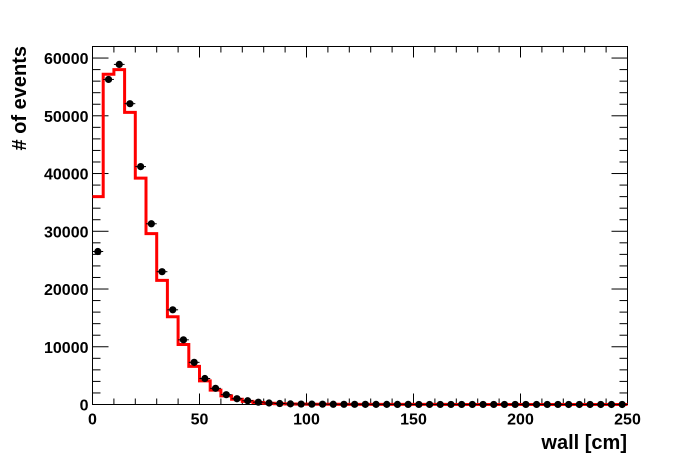 This screenshot has width=696, height=474. Describe the element at coordinates (66, 175) in the screenshot. I see `y-tick-label: 40000` at that location.